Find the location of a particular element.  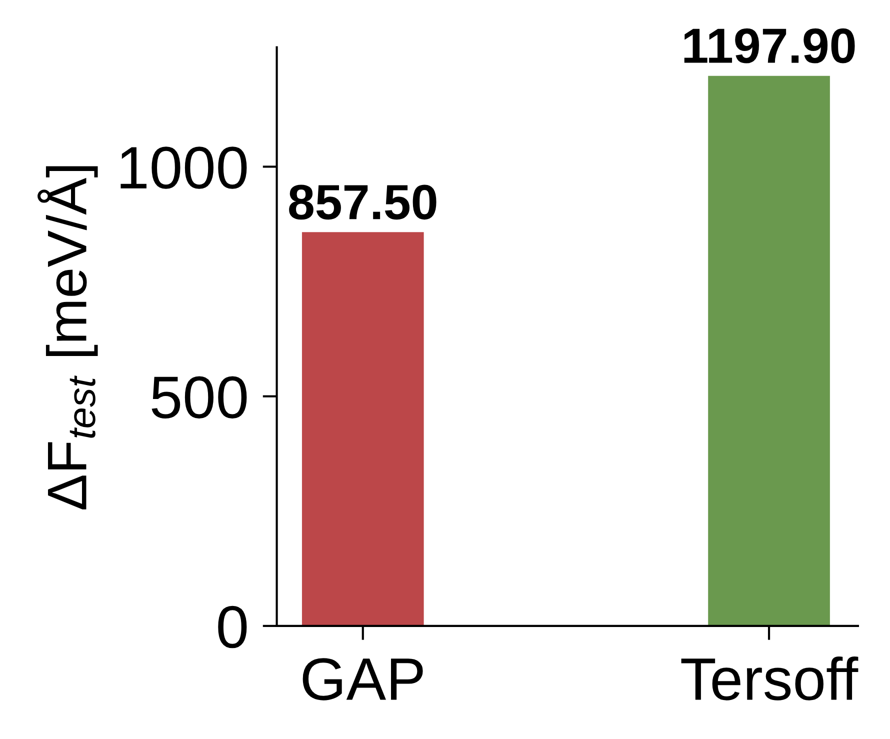

x-tick-label: GAP is located at coordinates (362, 679).